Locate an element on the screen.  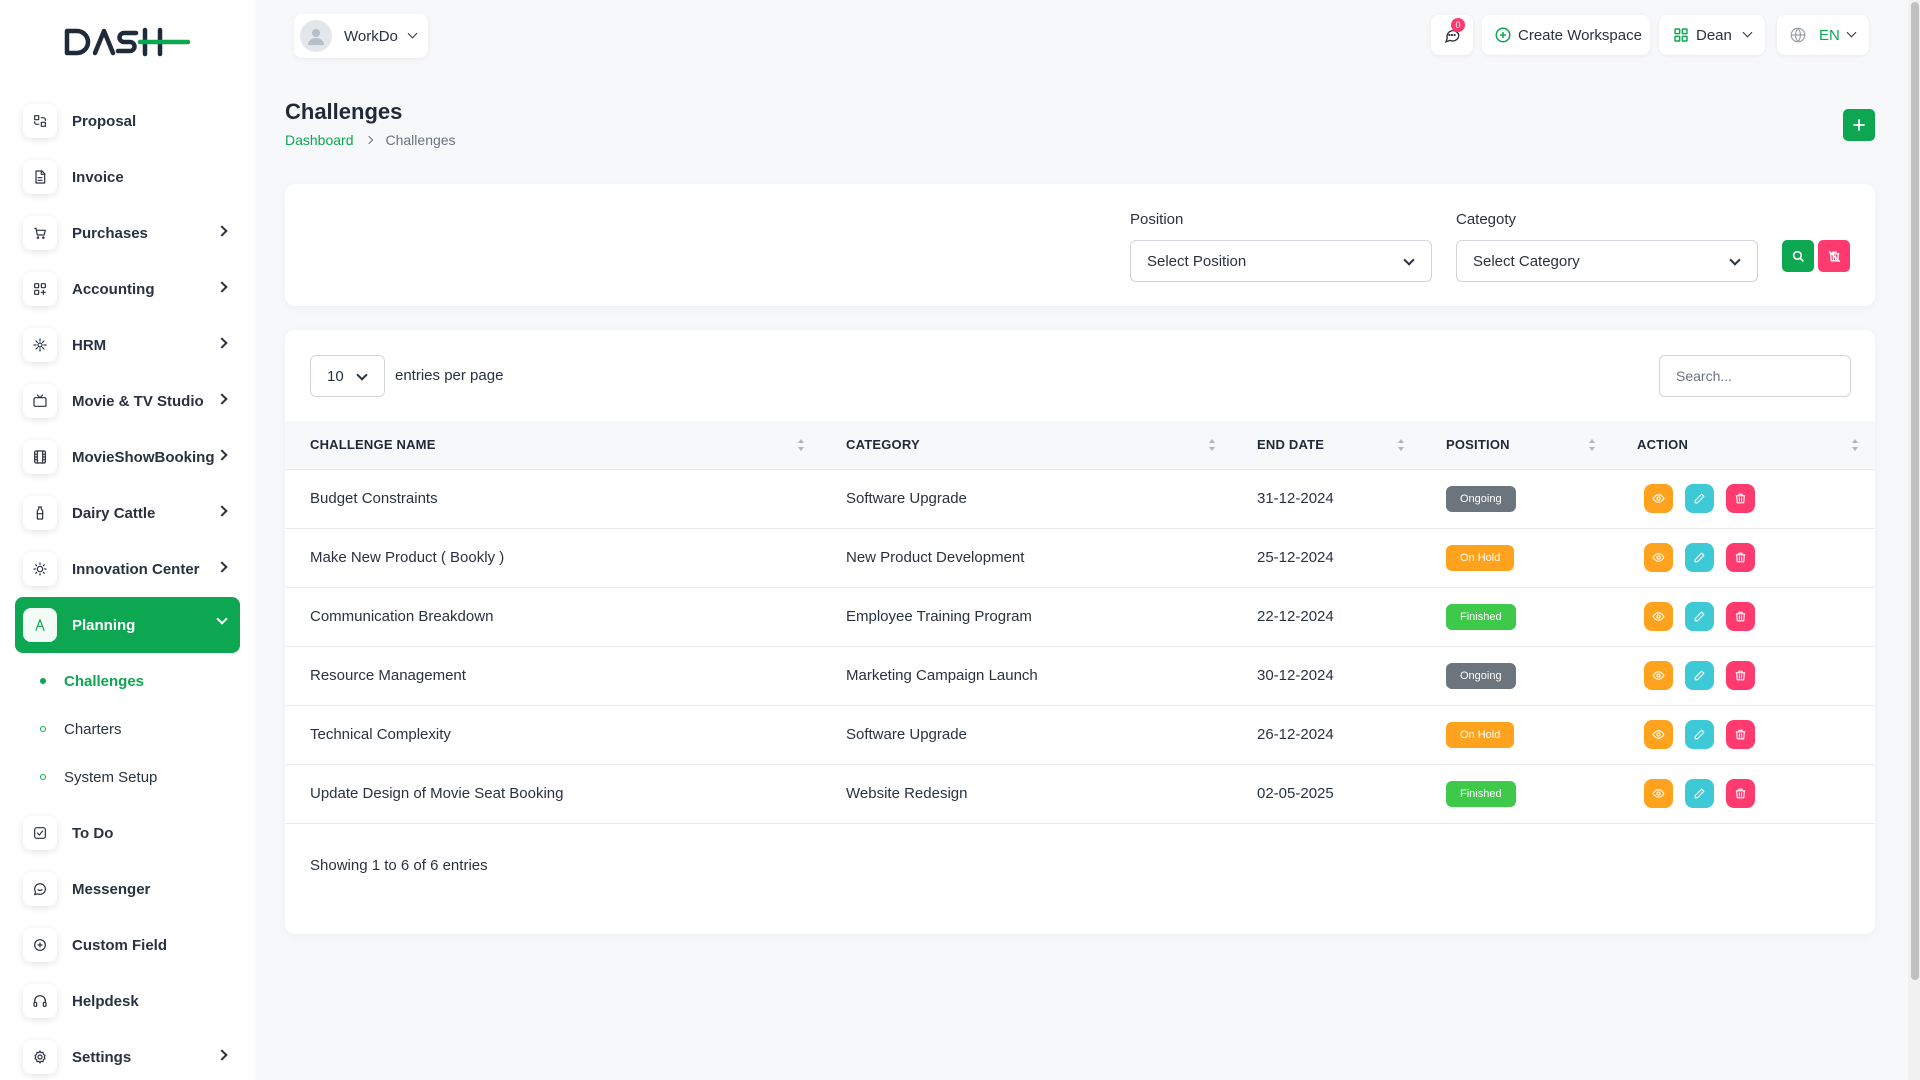
entries-per-page-select: 10 is located at coordinates (347, 376).